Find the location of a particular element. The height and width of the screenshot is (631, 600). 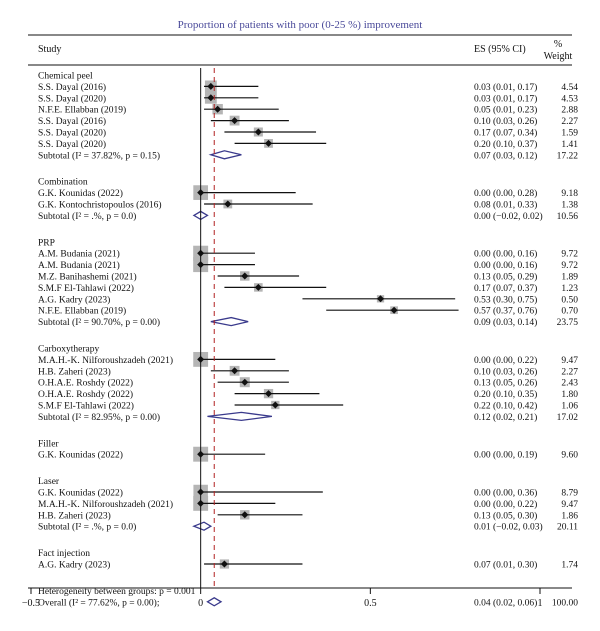

effect-size-text: 0.13 (0.05, 0.30) is located at coordinates (505, 515).